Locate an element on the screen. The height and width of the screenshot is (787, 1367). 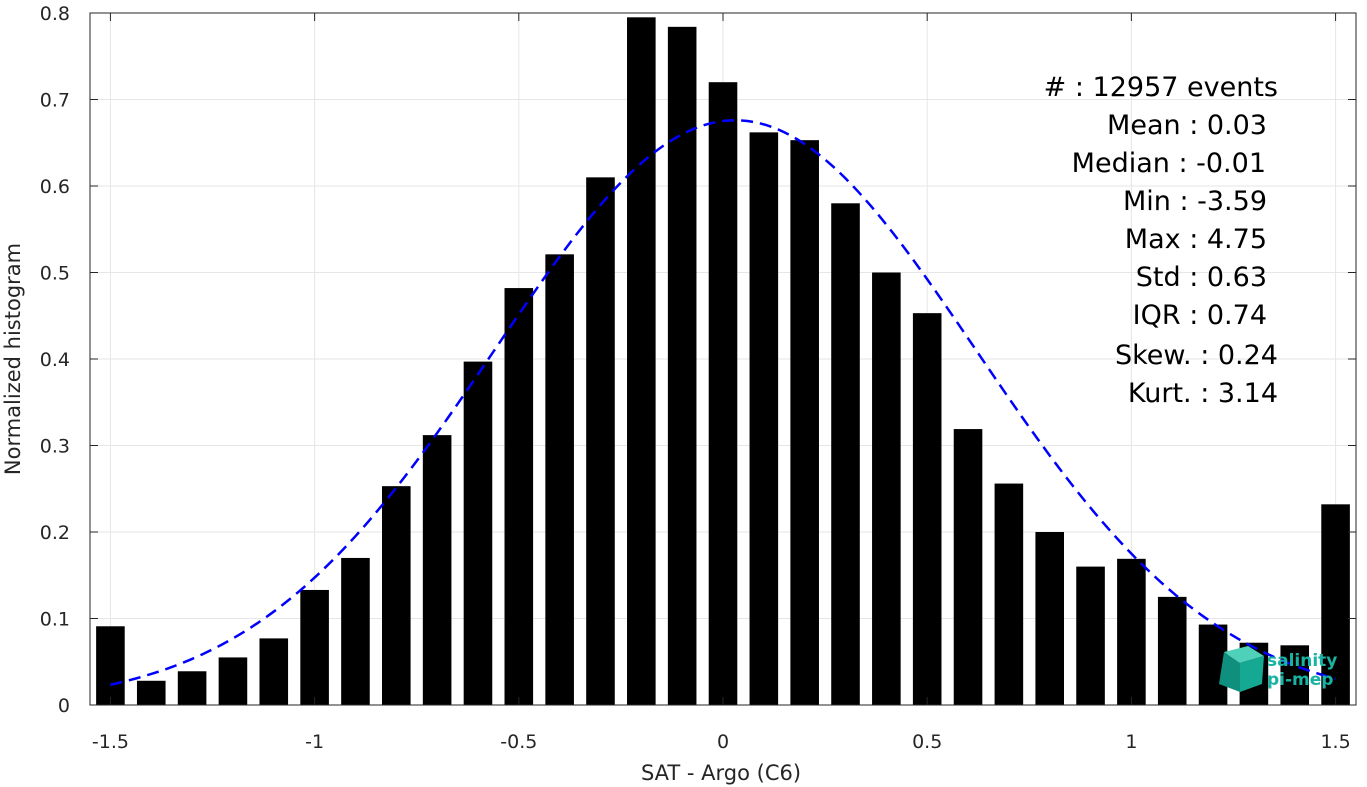
stat-kurt: Kurt. : 3.14 is located at coordinates (1203, 393).